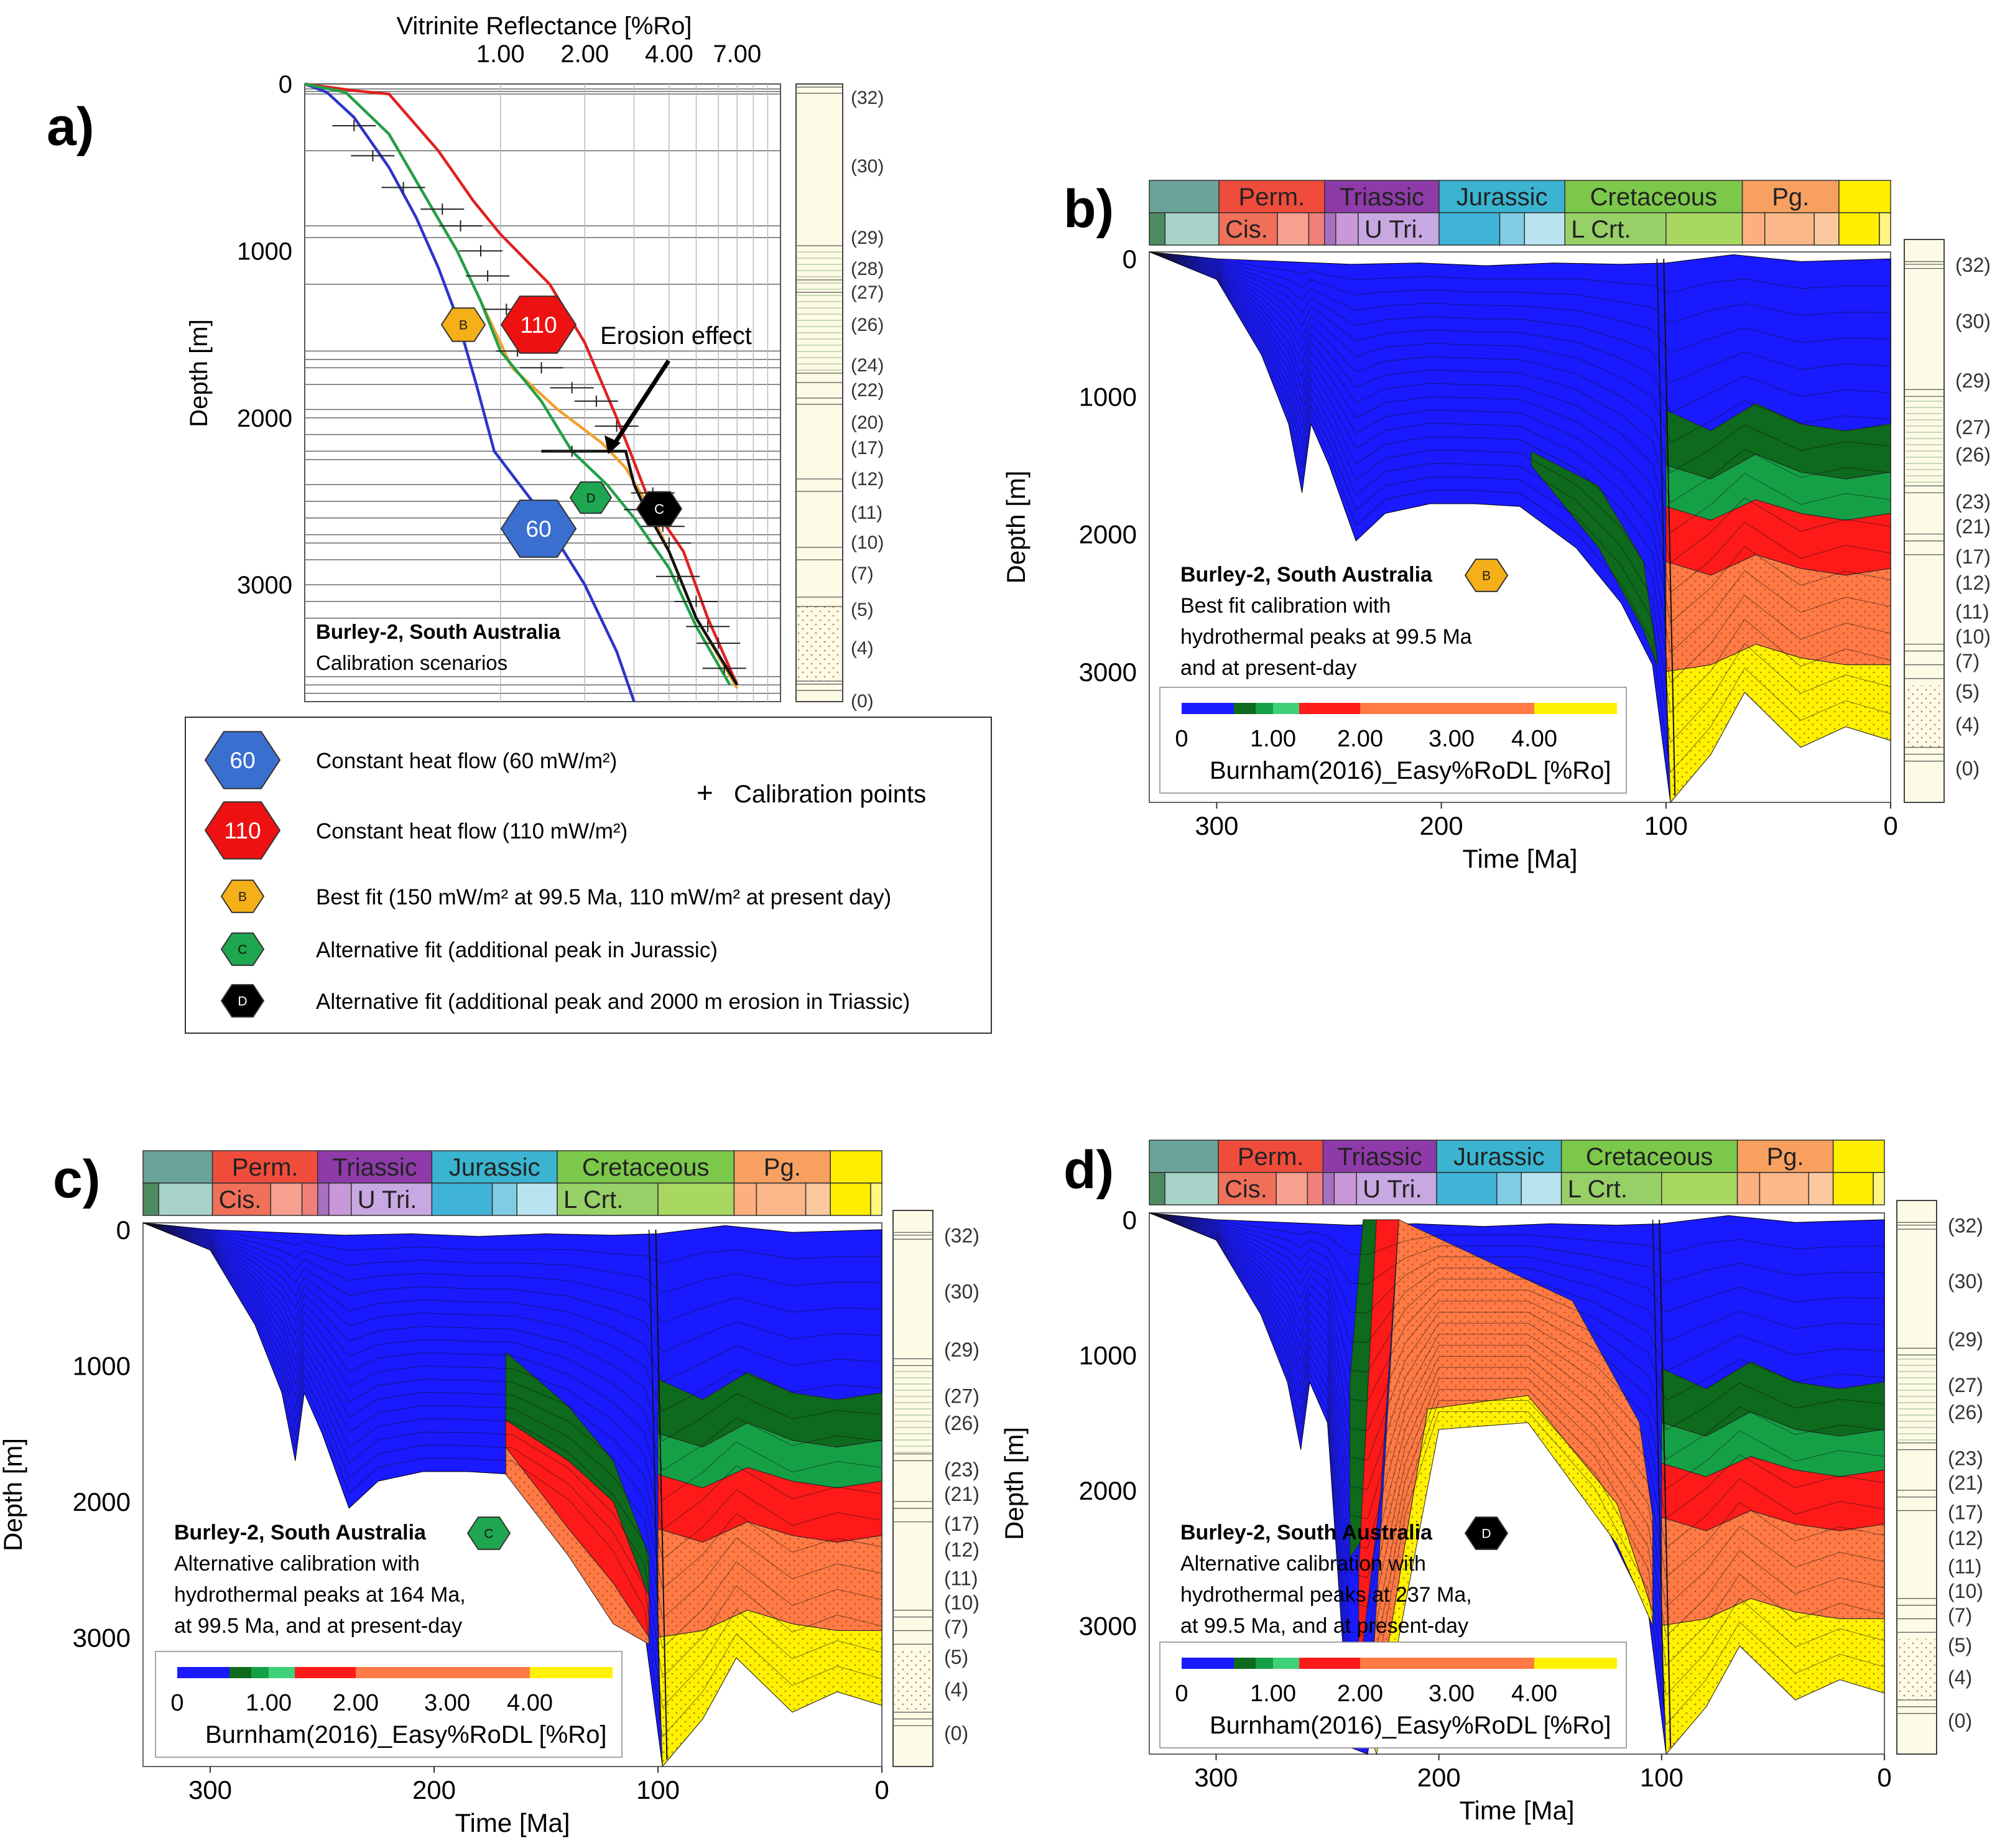 This screenshot has height=1848, width=2015. Describe the element at coordinates (1965, 1458) in the screenshot. I see `layer-label: (23)` at that location.